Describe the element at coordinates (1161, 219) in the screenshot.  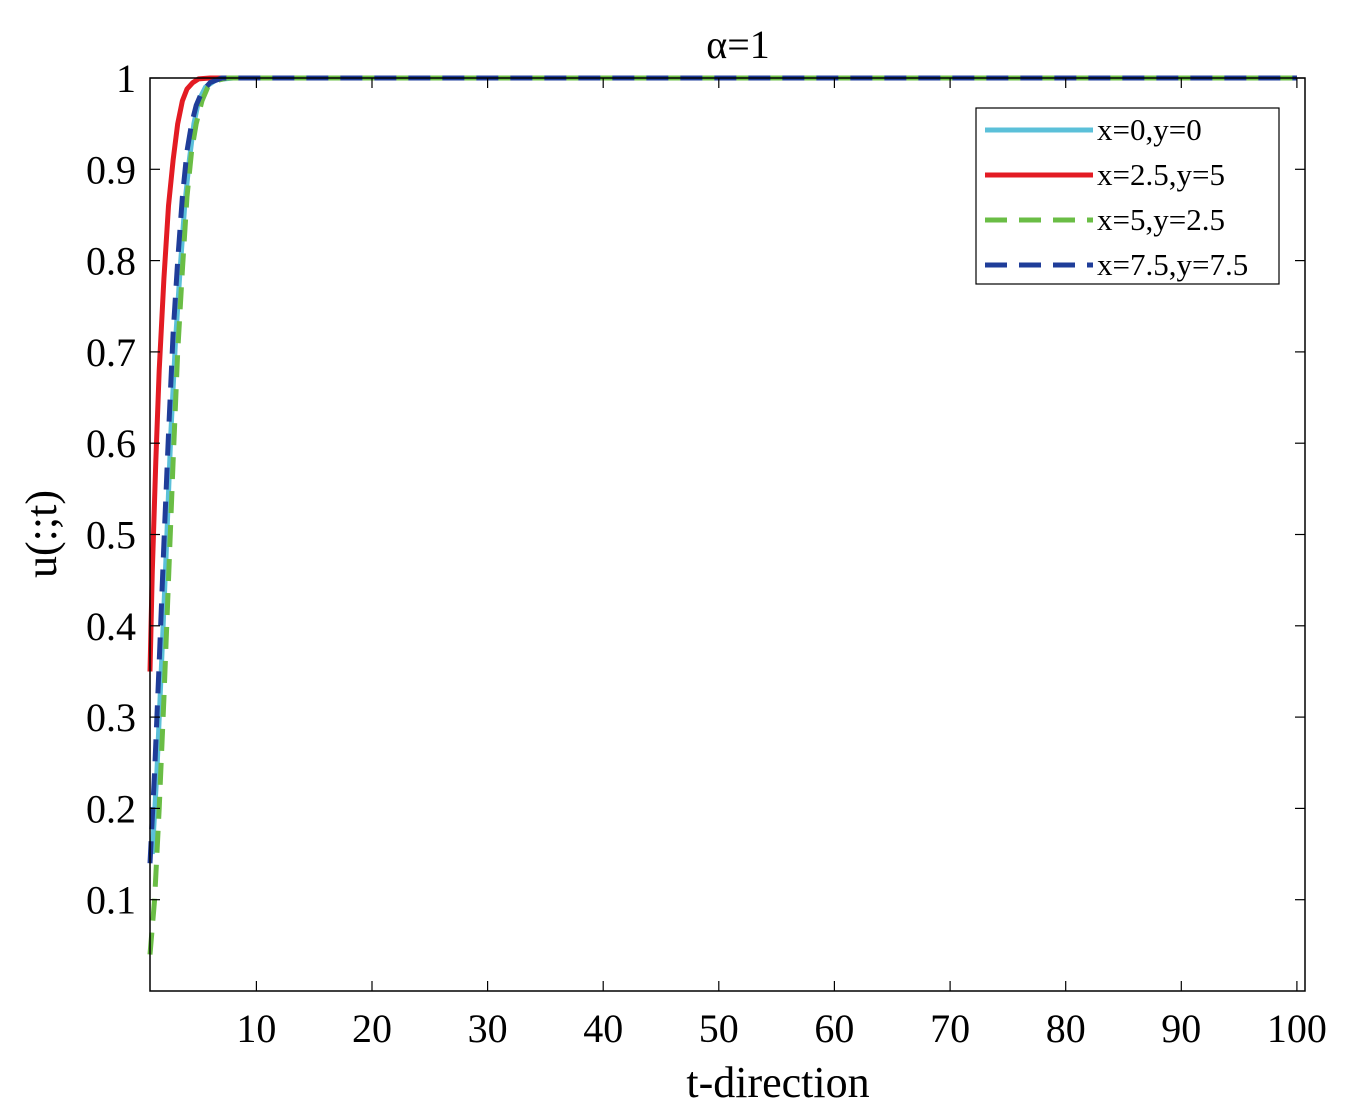
I see `legend-label: x=5,y=2.5` at that location.